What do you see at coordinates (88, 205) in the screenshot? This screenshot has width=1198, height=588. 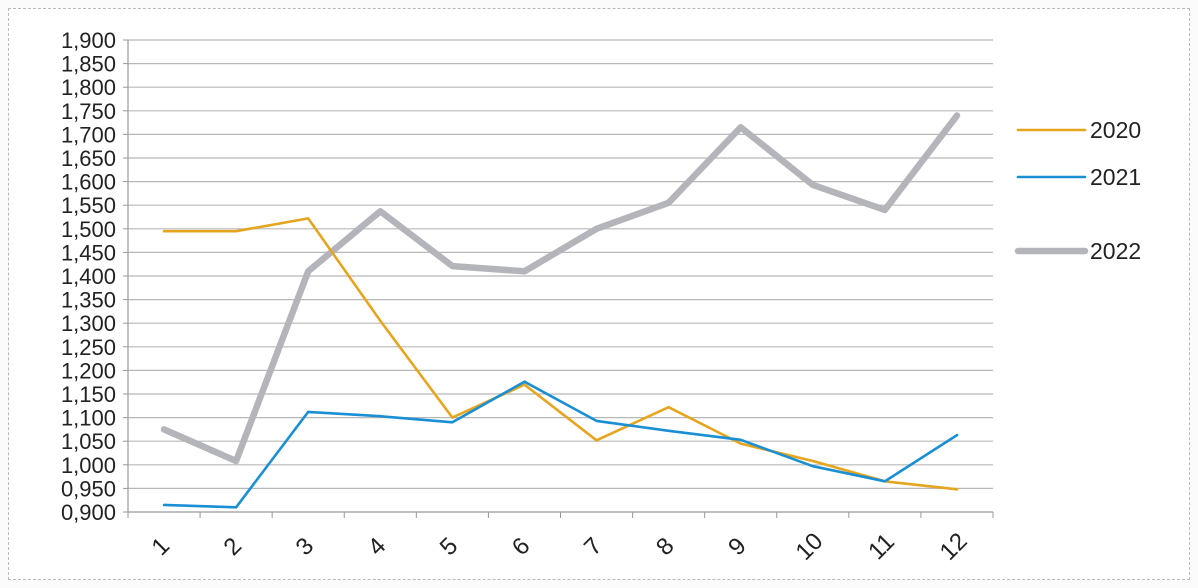 I see `y-tick-label: 1,550` at bounding box center [88, 205].